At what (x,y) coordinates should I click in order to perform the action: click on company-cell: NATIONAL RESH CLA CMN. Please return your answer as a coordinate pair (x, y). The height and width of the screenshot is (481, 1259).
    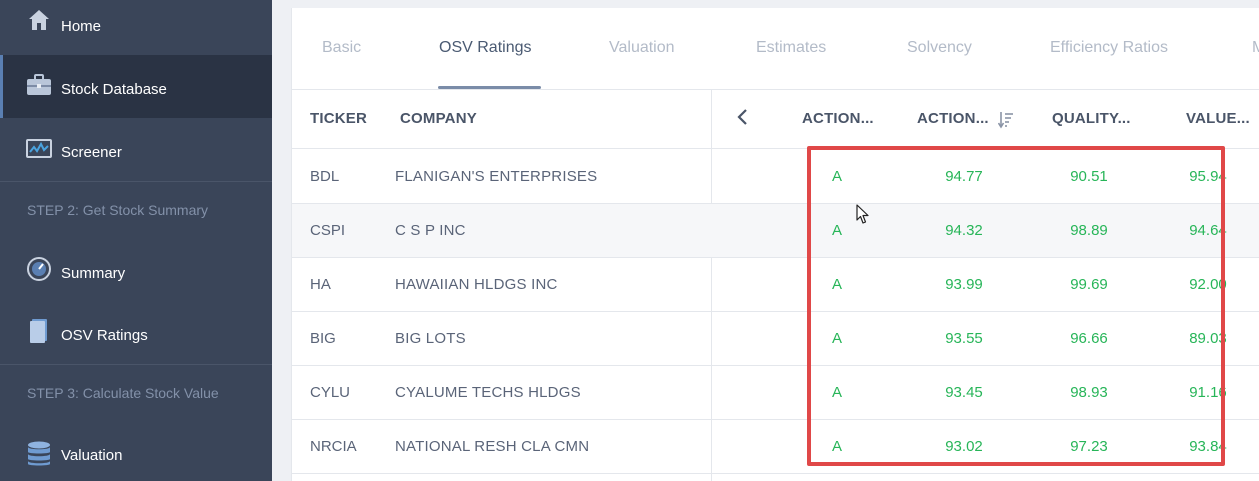
    Looking at the image, I should click on (492, 446).